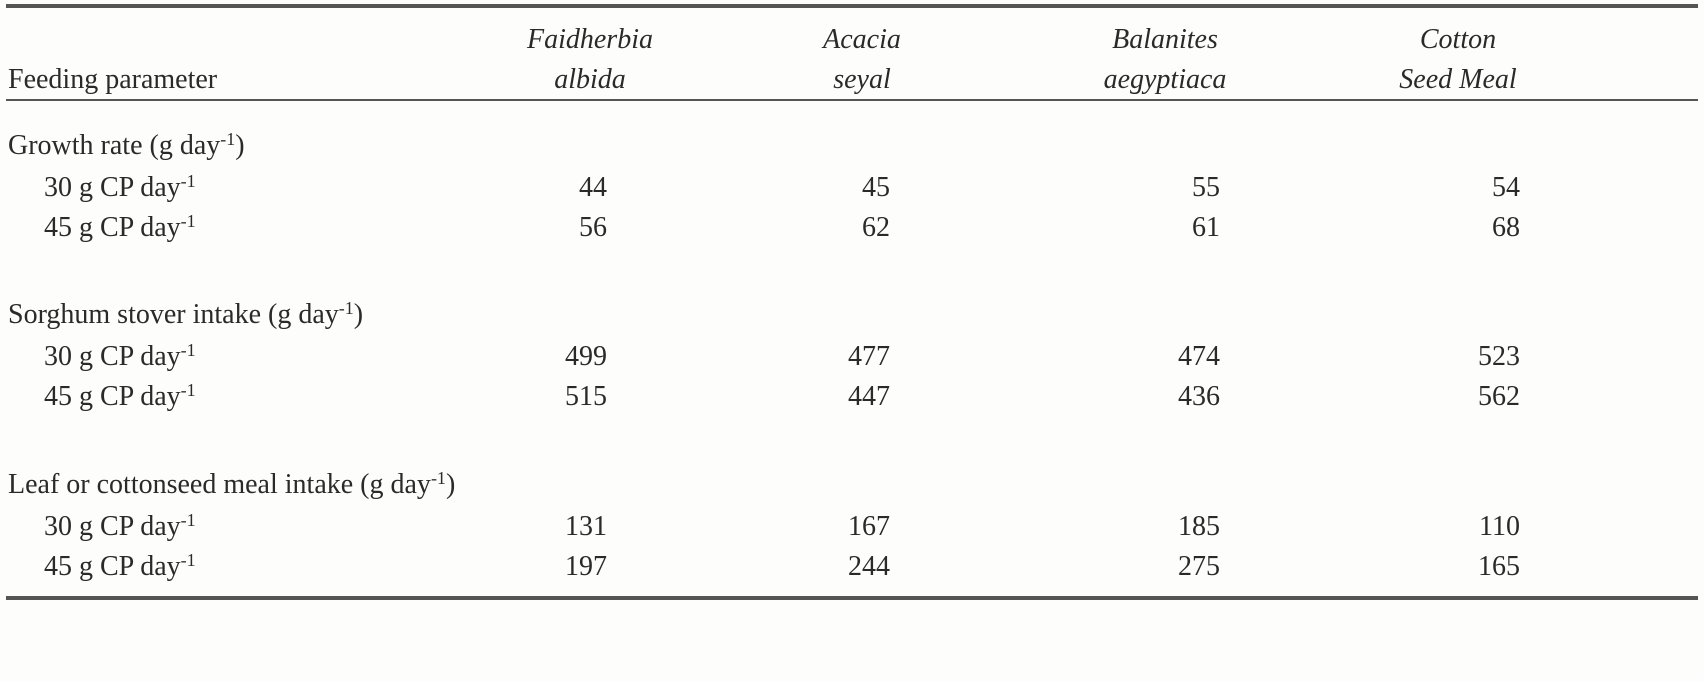 The width and height of the screenshot is (1704, 681). What do you see at coordinates (852, 100) in the screenshot?
I see `header-rule` at bounding box center [852, 100].